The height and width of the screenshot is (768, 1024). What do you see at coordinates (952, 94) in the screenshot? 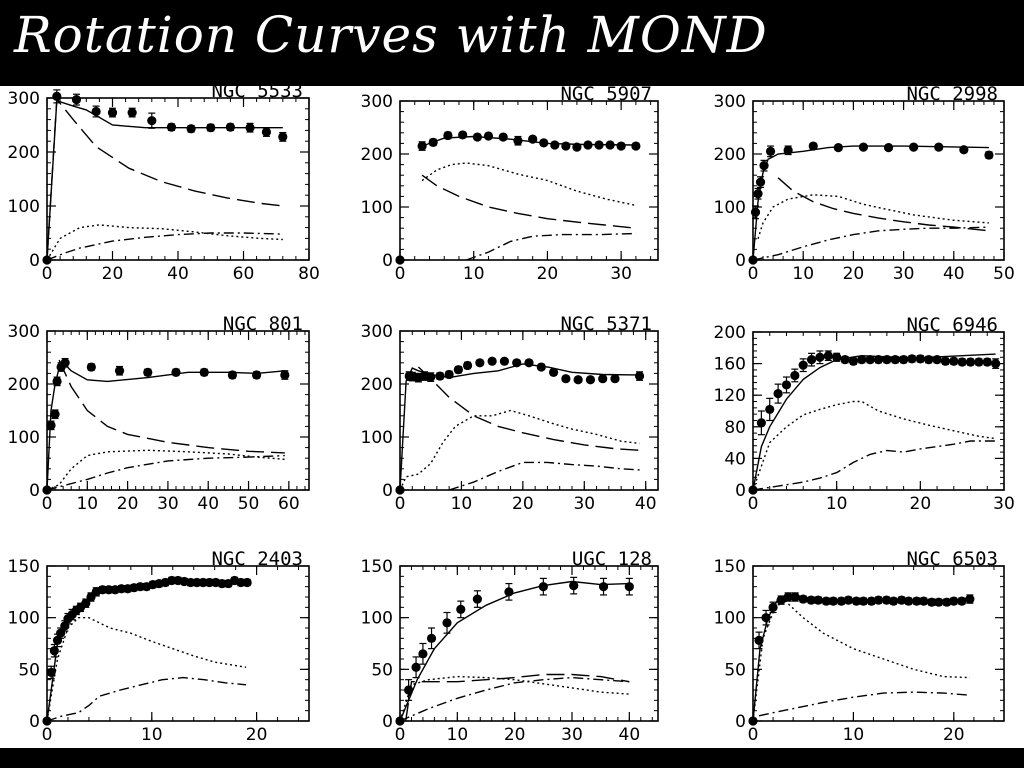
I see `panel-title: NGC 2998` at bounding box center [952, 94].